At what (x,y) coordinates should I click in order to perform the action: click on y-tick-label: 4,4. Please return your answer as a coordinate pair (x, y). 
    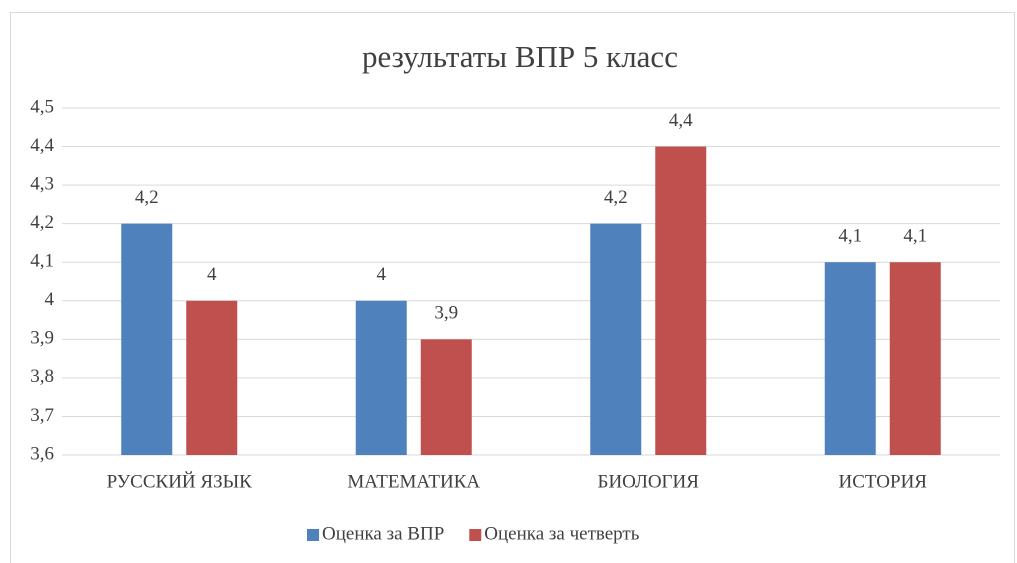
    Looking at the image, I should click on (42, 145).